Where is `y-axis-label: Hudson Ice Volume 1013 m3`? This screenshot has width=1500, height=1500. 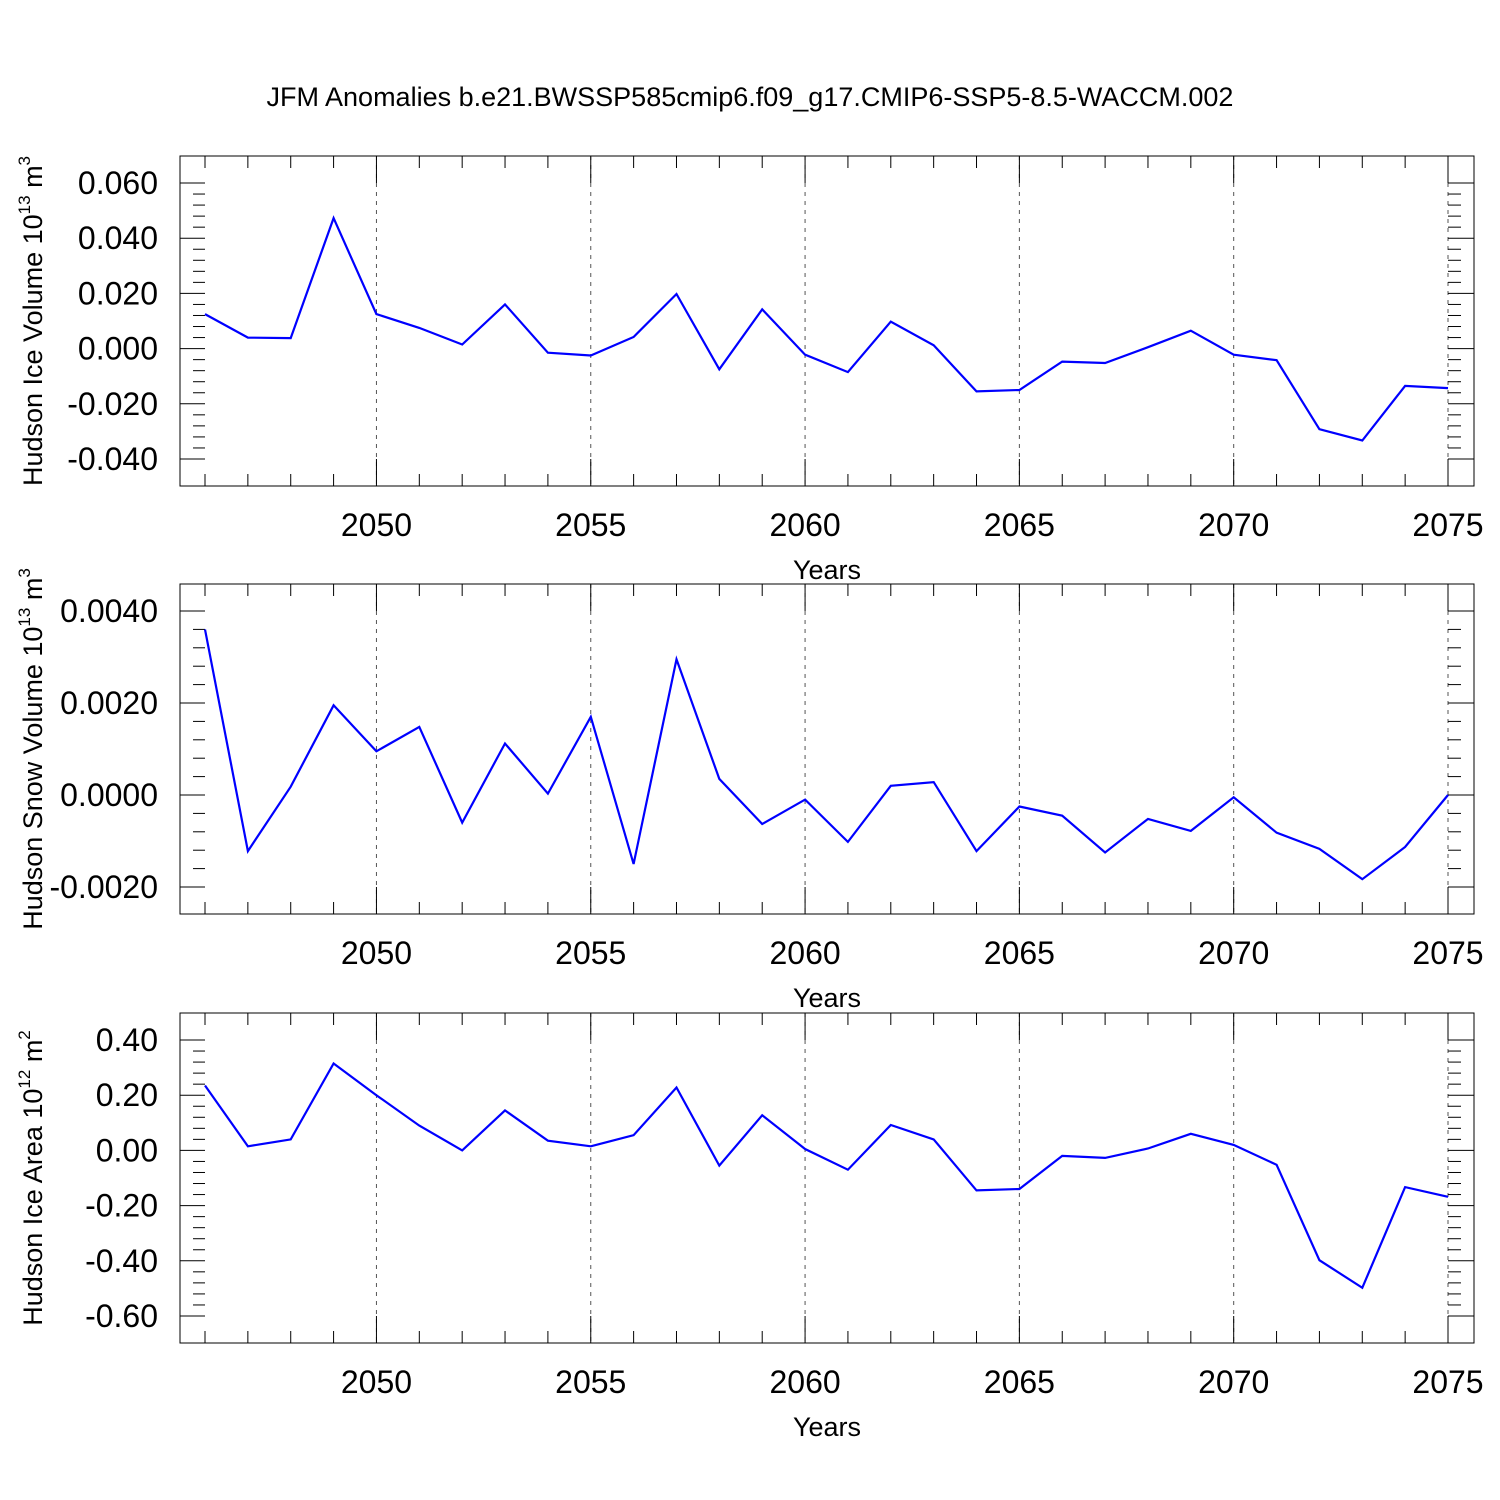
y-axis-label: Hudson Ice Volume 1013 m3 is located at coordinates (31, 321).